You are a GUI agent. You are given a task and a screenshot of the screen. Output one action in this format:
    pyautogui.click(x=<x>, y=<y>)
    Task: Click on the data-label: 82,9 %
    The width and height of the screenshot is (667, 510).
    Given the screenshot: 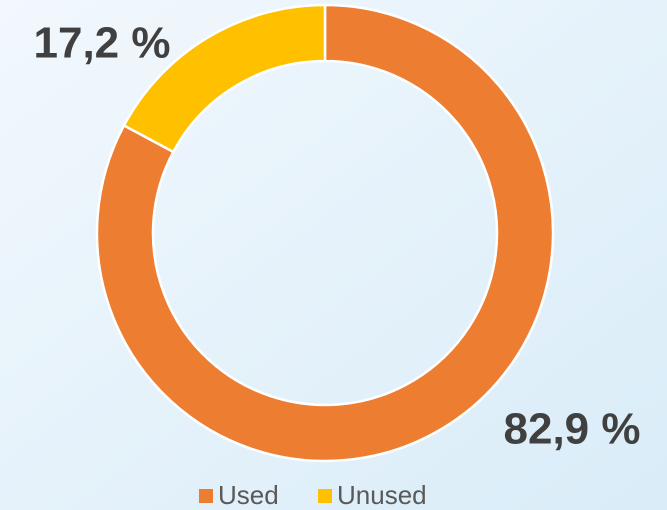 What is the action you would take?
    pyautogui.click(x=572, y=429)
    